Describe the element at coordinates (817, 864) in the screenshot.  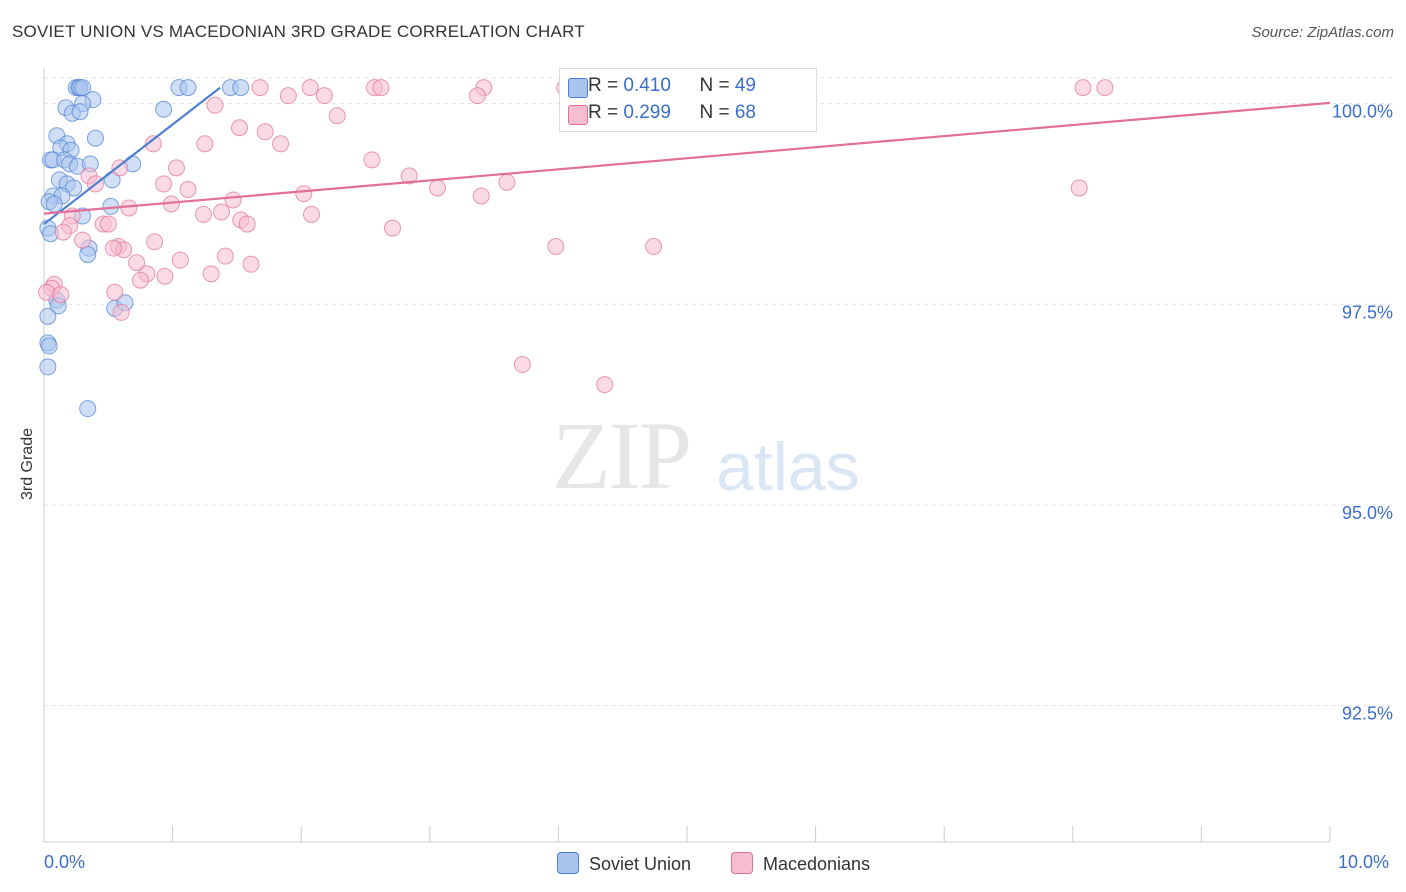
I see `bottom-legend-label: Macedonians` at that location.